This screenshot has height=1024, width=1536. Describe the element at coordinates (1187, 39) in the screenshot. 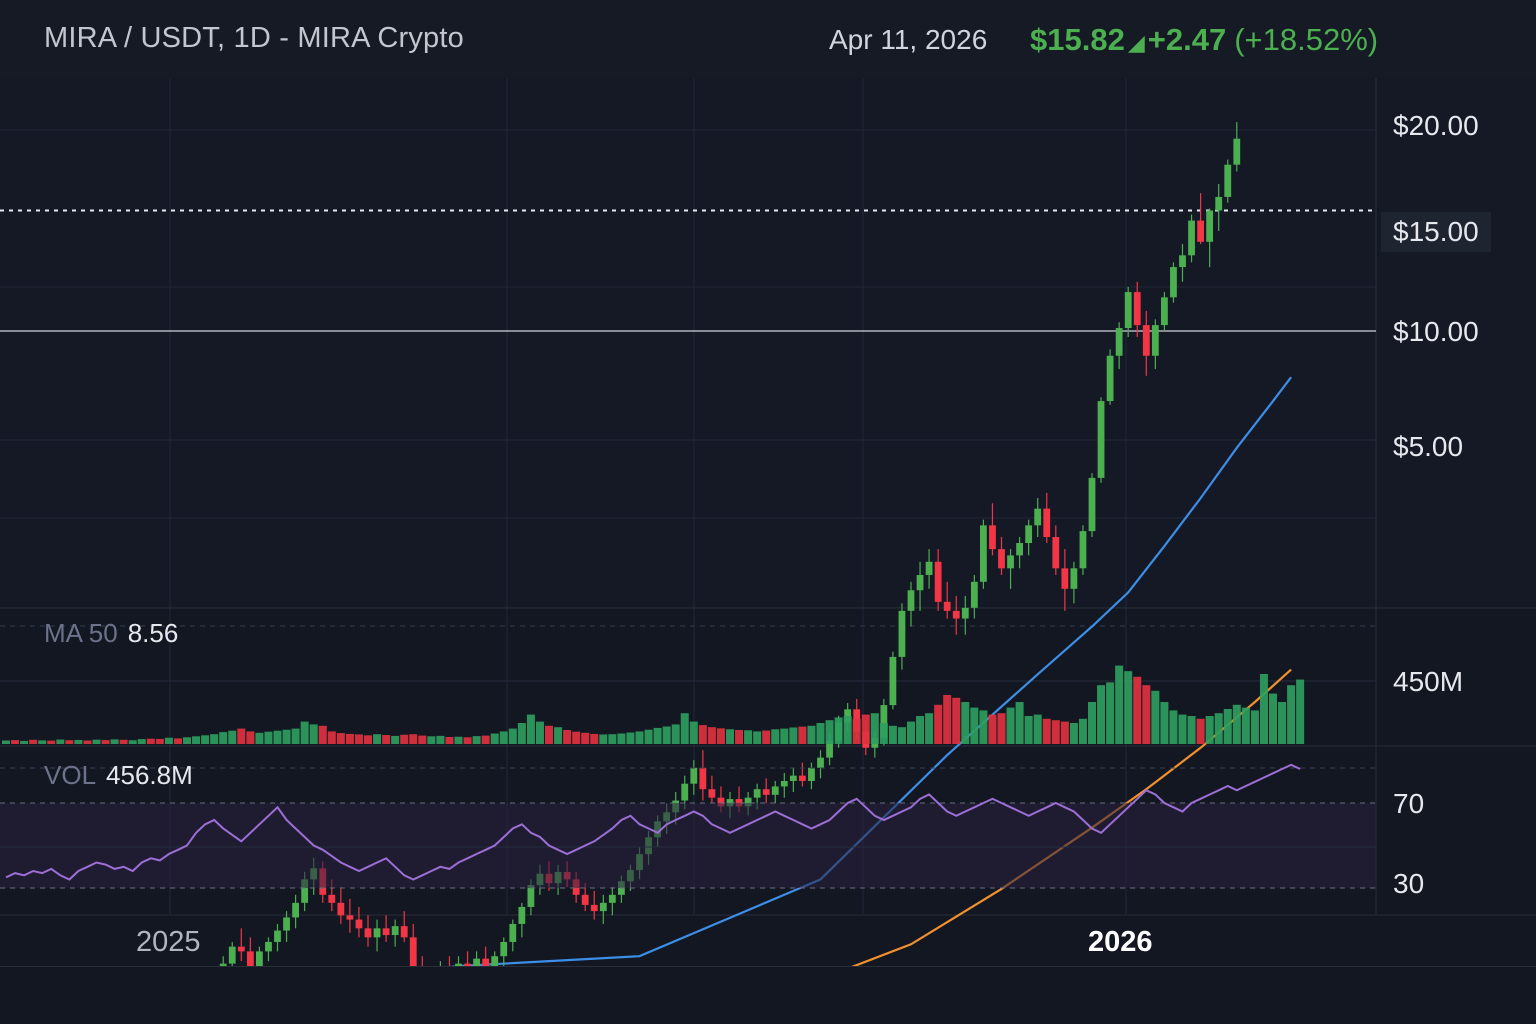

I see `price-change: +2.47` at that location.